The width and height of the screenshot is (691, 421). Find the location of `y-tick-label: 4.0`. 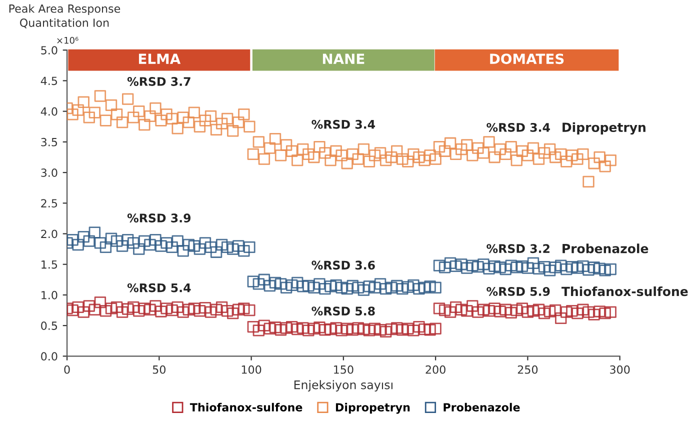

y-tick-label: 4.0 is located at coordinates (49, 111).